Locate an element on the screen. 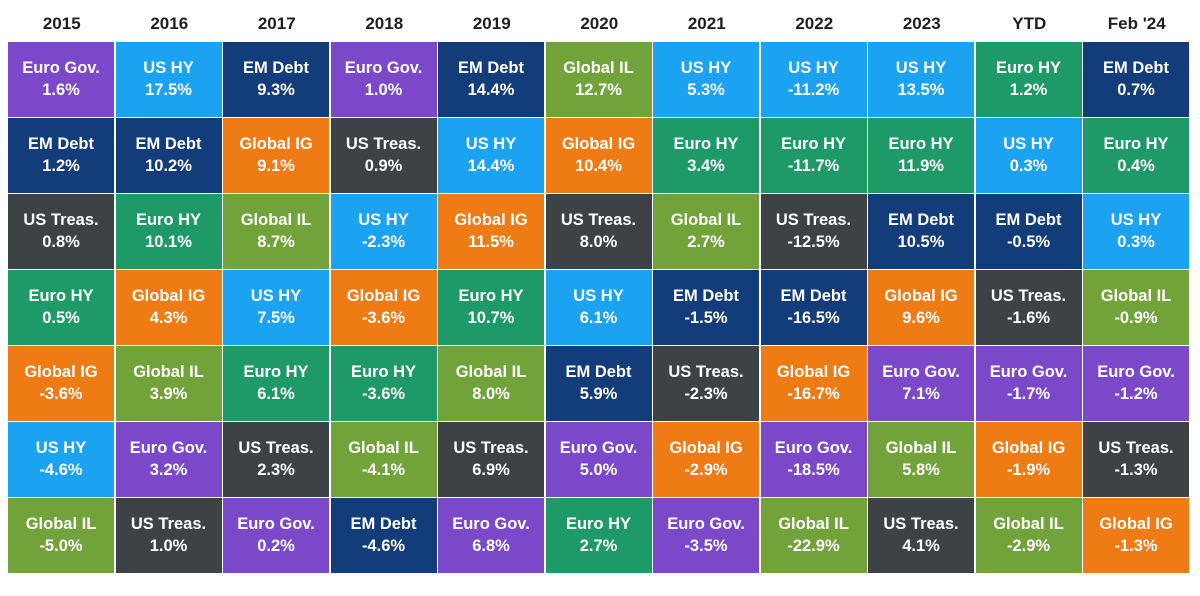 The width and height of the screenshot is (1200, 596). return-value-label: 7.5% is located at coordinates (276, 318).